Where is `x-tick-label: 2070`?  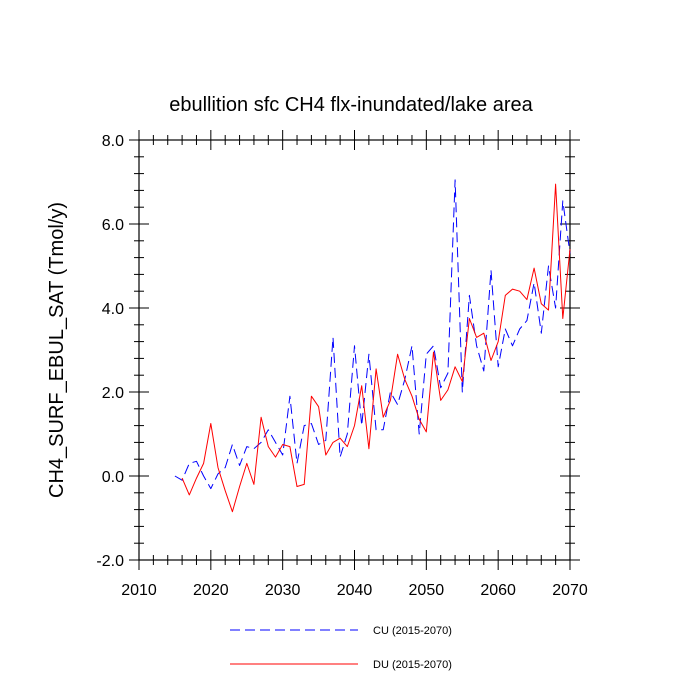 x-tick-label: 2070 is located at coordinates (570, 590).